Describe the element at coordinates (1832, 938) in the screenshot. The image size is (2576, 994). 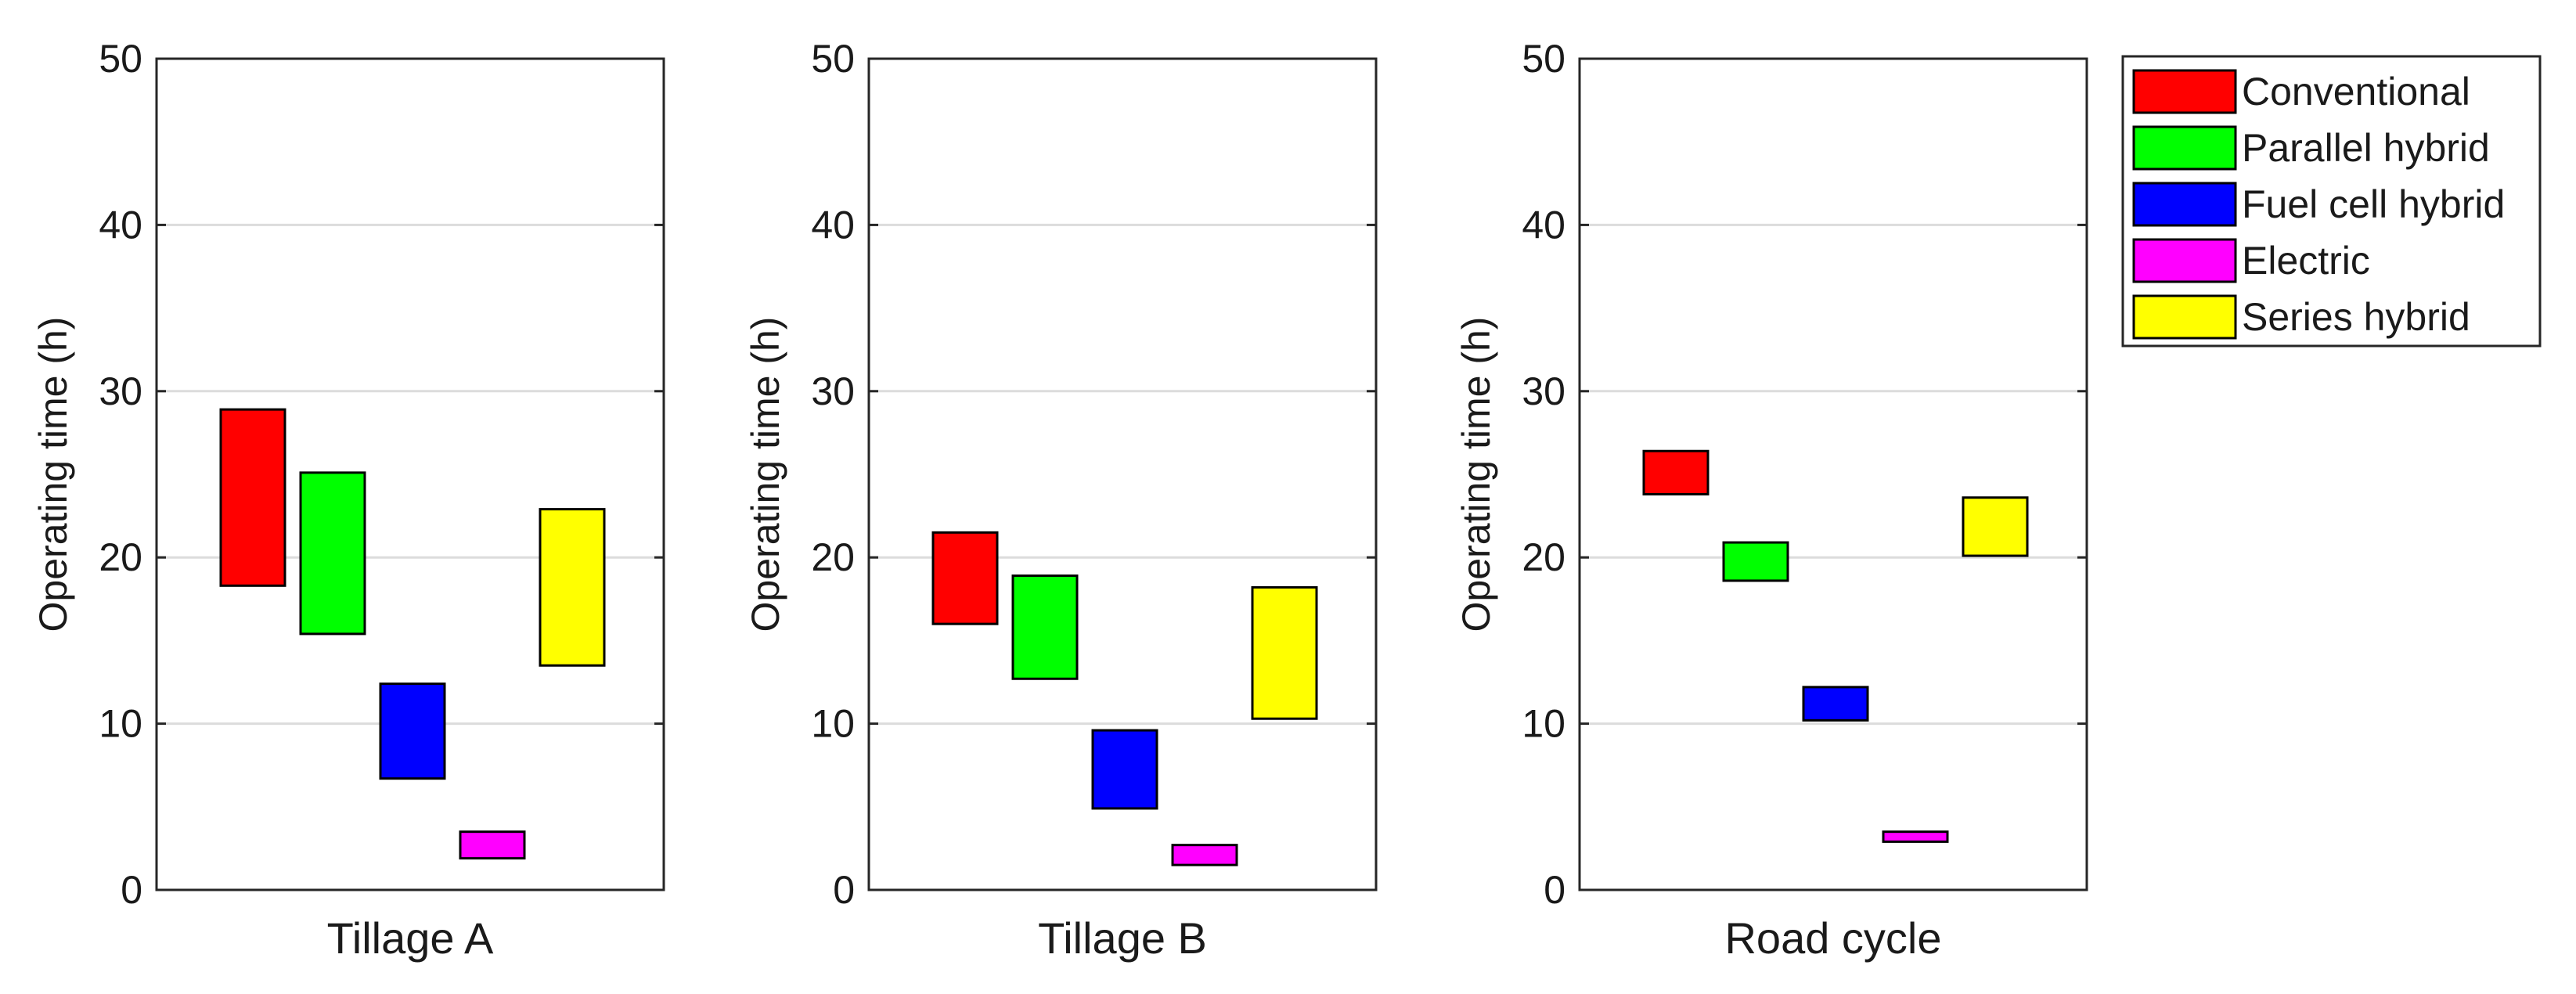
I see `x-axis-label: Road cycle` at that location.